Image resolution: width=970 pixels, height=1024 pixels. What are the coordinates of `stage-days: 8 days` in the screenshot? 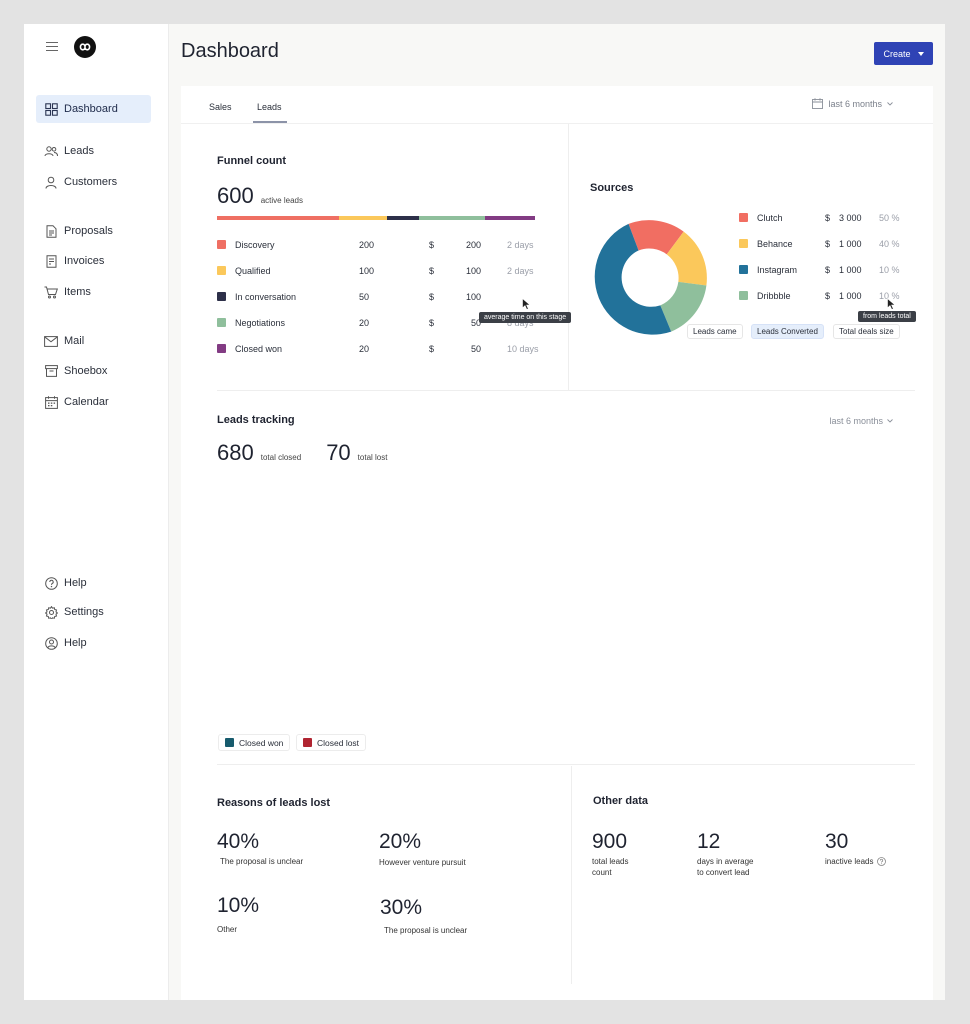 It's located at (520, 323).